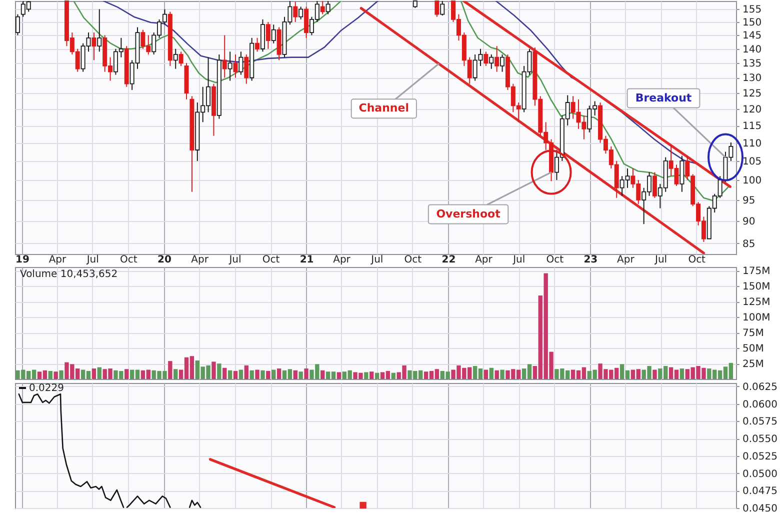  Describe the element at coordinates (760, 509) in the screenshot. I see `y-tick-label: 0.0450` at that location.